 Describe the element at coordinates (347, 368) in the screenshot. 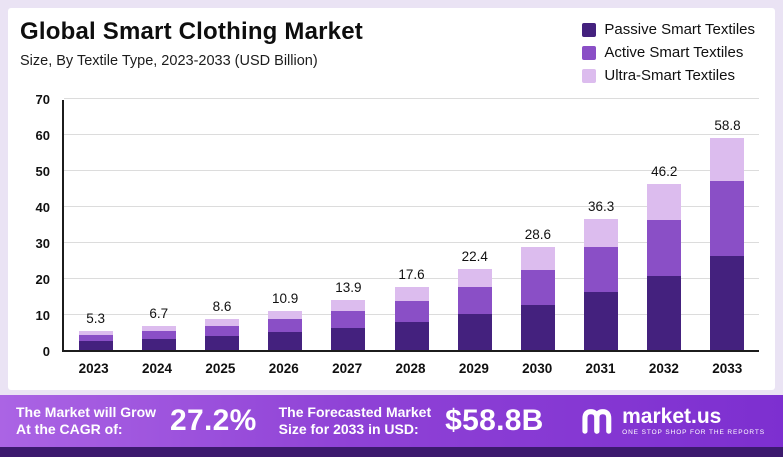

I see `x-axis-label: 2027` at that location.